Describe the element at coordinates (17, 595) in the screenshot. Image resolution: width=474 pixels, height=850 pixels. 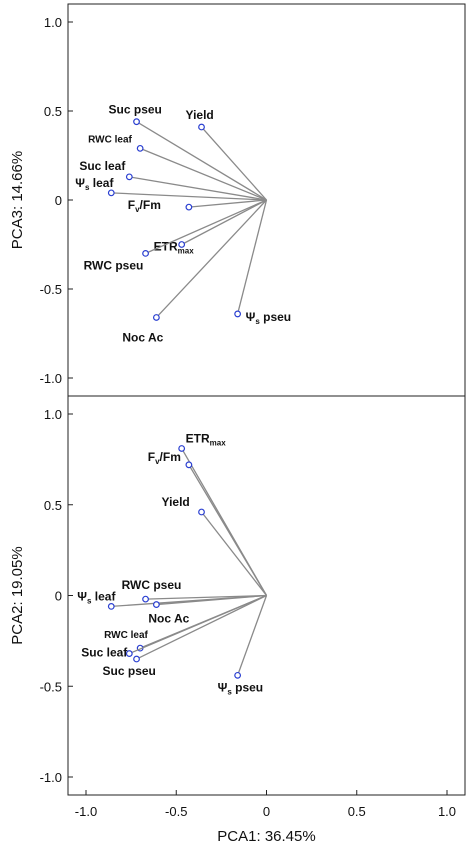
I see `y-axis-title: PCA2: 19.05%` at that location.